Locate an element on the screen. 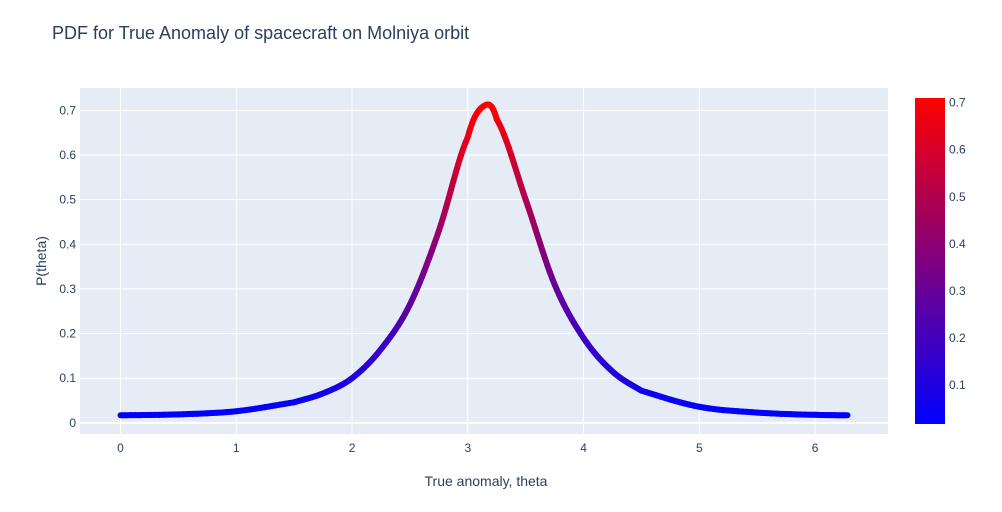  colorbar-tick-label: 0.5 is located at coordinates (957, 197).